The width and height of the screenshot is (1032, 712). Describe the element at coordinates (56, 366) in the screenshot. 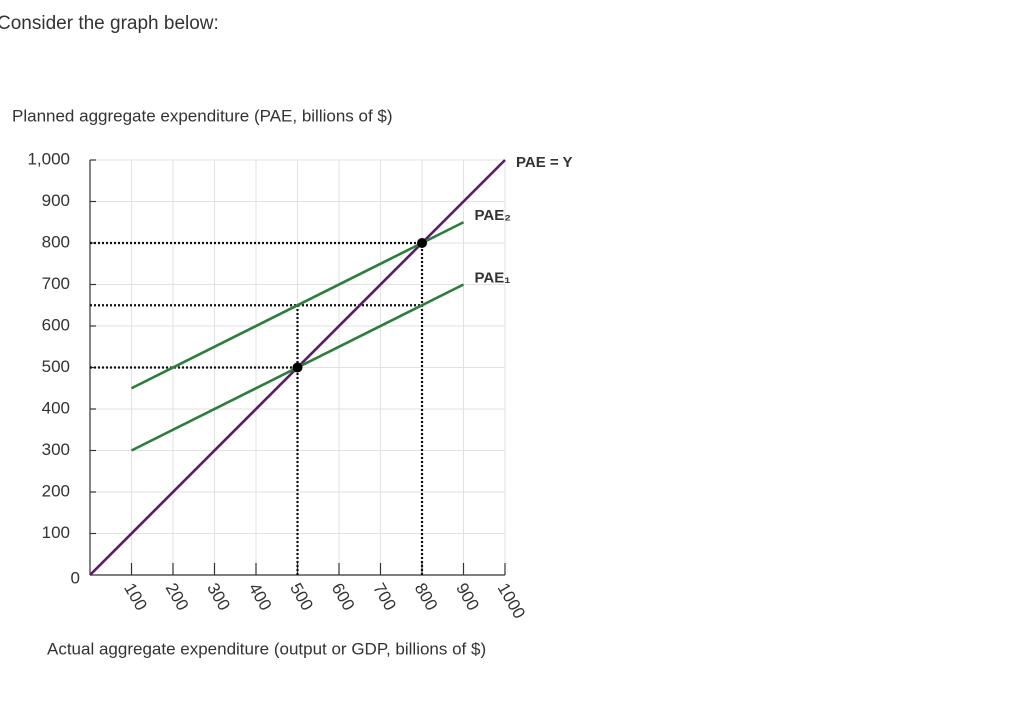

I see `y-tick-label: 500` at that location.